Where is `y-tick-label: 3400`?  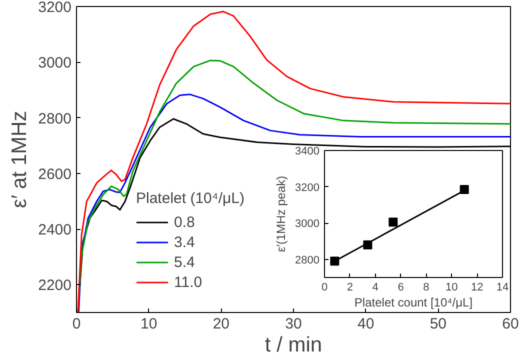
y-tick-label: 3400 is located at coordinates (307, 152).